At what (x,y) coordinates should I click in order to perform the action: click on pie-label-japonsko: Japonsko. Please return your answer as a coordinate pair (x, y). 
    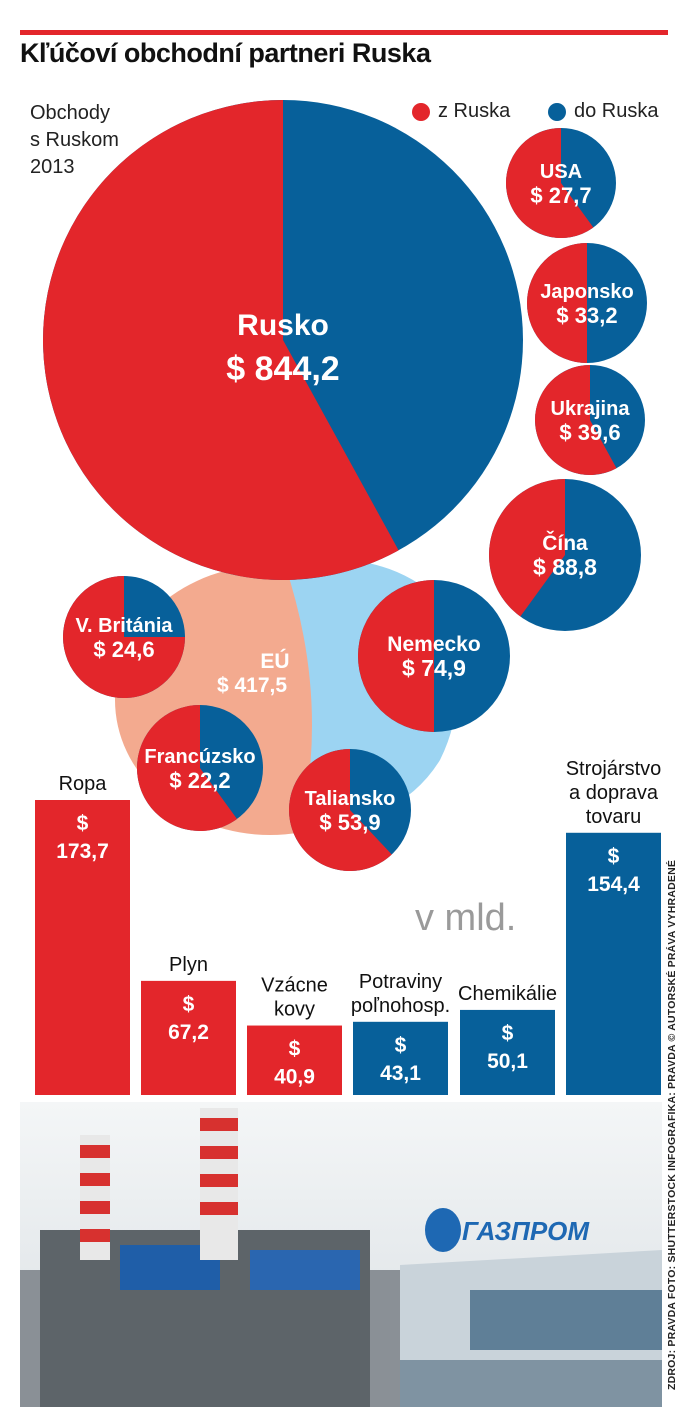
    Looking at the image, I should click on (586, 292).